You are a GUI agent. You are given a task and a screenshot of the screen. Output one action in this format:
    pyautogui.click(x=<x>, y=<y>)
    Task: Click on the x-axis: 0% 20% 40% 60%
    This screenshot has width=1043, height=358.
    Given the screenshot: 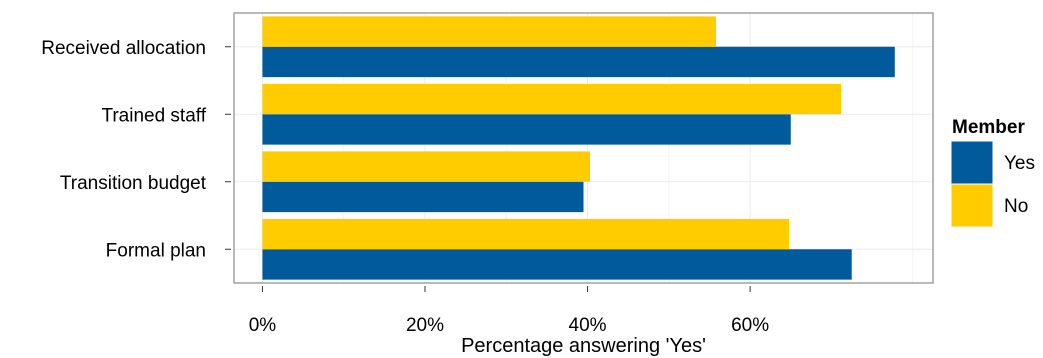 What is the action you would take?
    pyautogui.click(x=509, y=311)
    